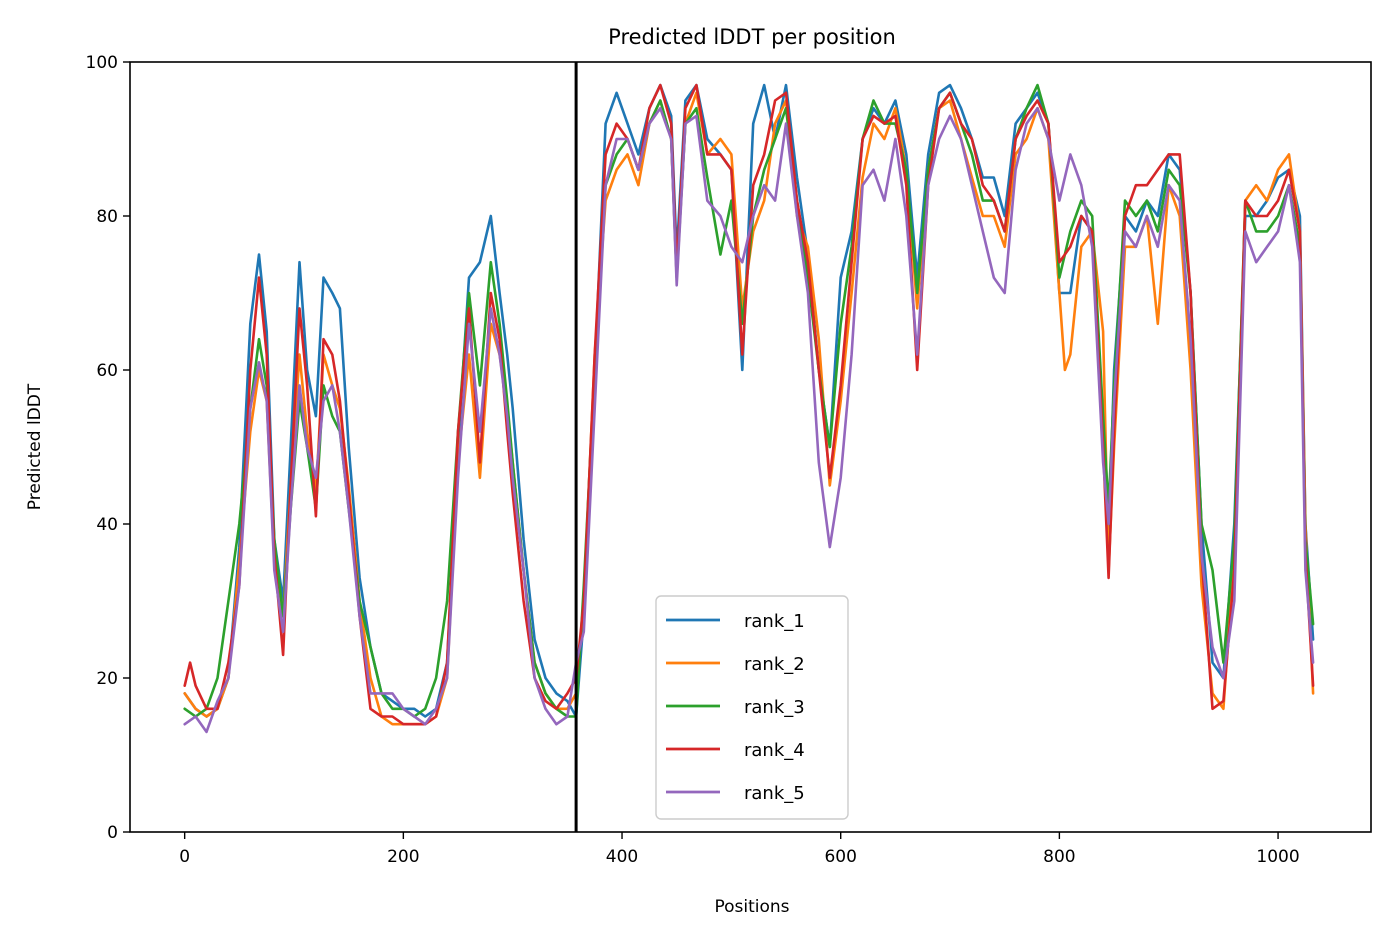  What do you see at coordinates (840, 857) in the screenshot?
I see `x-tick-label: 600` at bounding box center [840, 857].